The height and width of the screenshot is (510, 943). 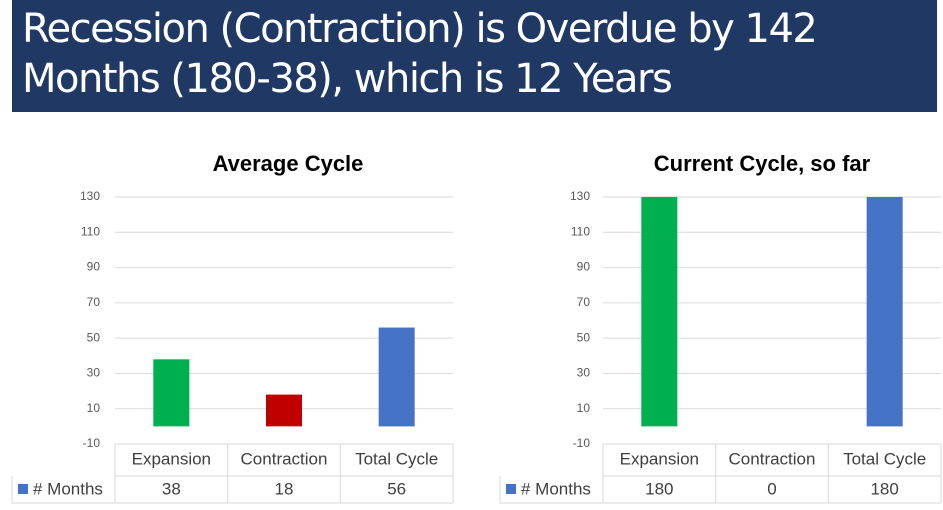 What do you see at coordinates (762, 163) in the screenshot?
I see `chart-title: Current Cycle, so far` at bounding box center [762, 163].